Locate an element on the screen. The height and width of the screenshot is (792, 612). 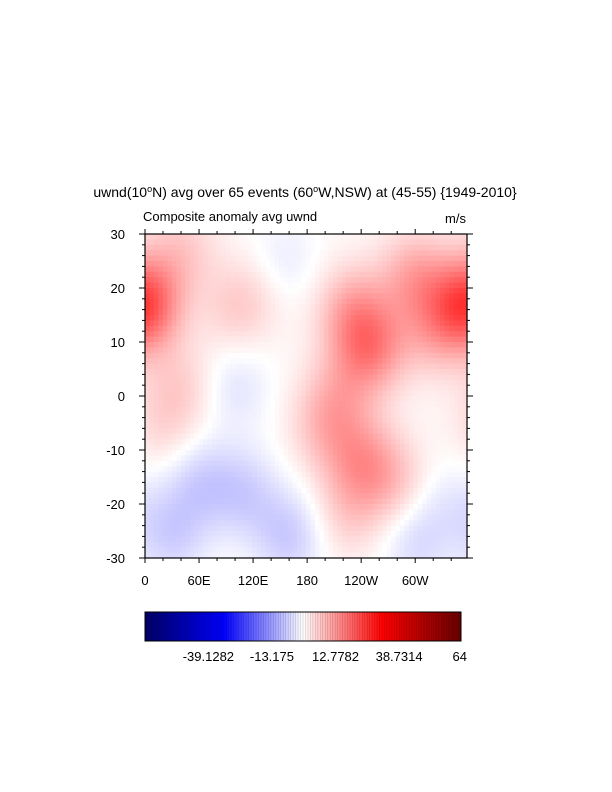
y-tick-label: 20 is located at coordinates (118, 288).